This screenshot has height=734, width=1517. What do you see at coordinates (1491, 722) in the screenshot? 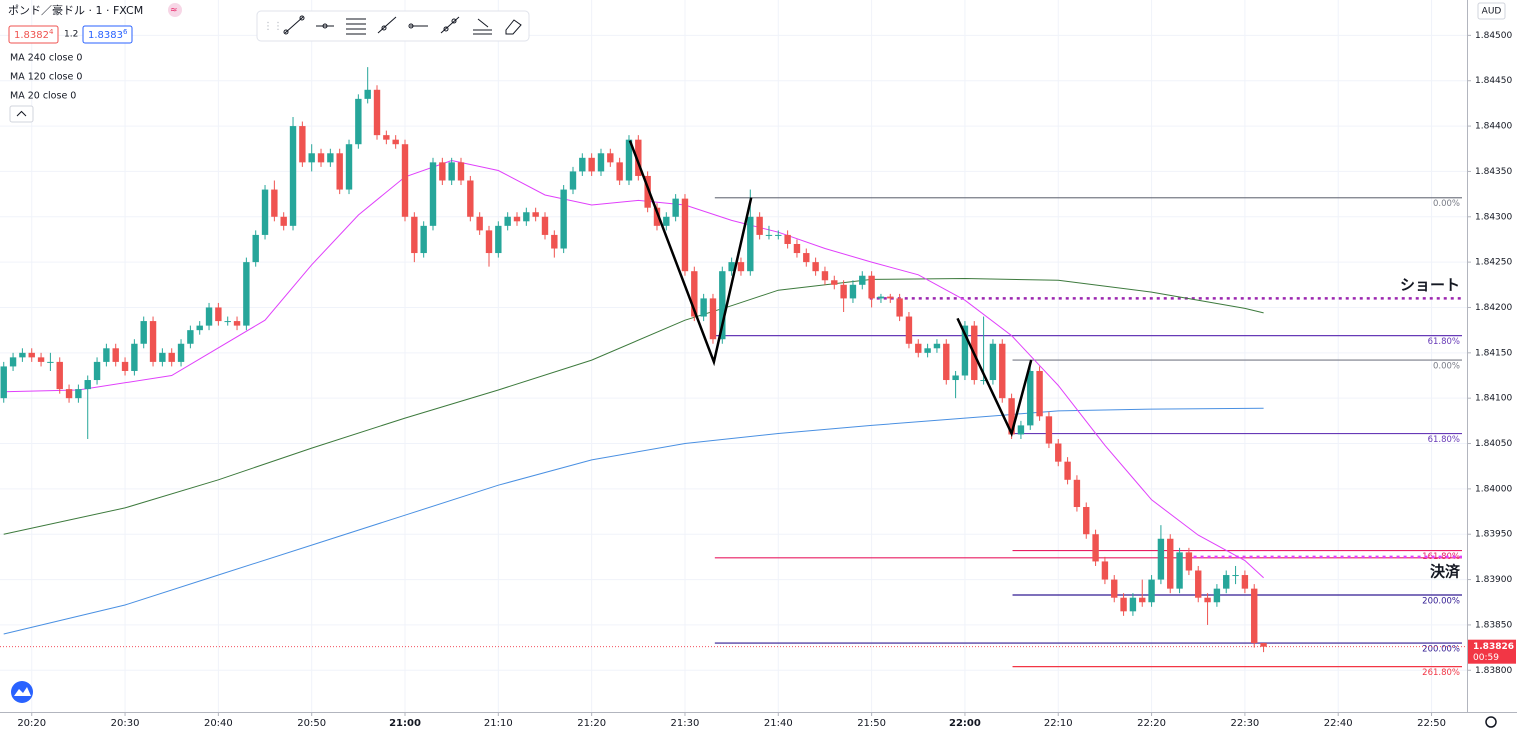
I see `settings-icon` at bounding box center [1491, 722].